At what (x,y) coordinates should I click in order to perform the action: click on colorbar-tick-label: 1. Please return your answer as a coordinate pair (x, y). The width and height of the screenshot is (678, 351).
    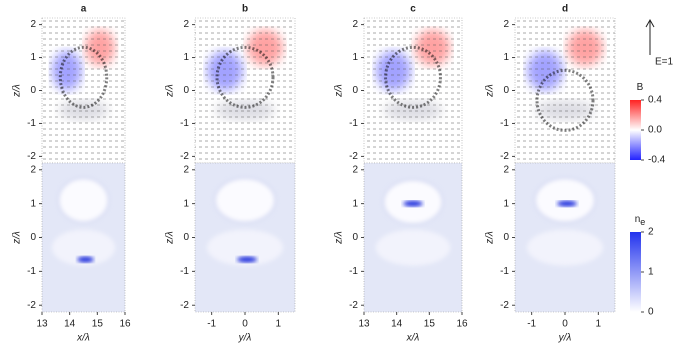
    Looking at the image, I should click on (651, 272).